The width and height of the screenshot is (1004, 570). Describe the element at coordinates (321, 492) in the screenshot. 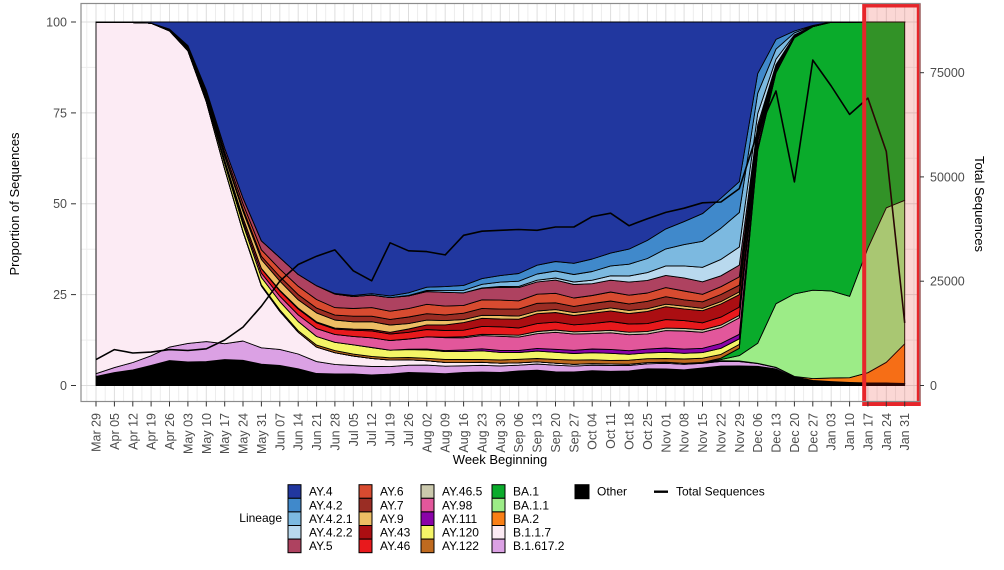

I see `svg-text: AY.4` at that location.